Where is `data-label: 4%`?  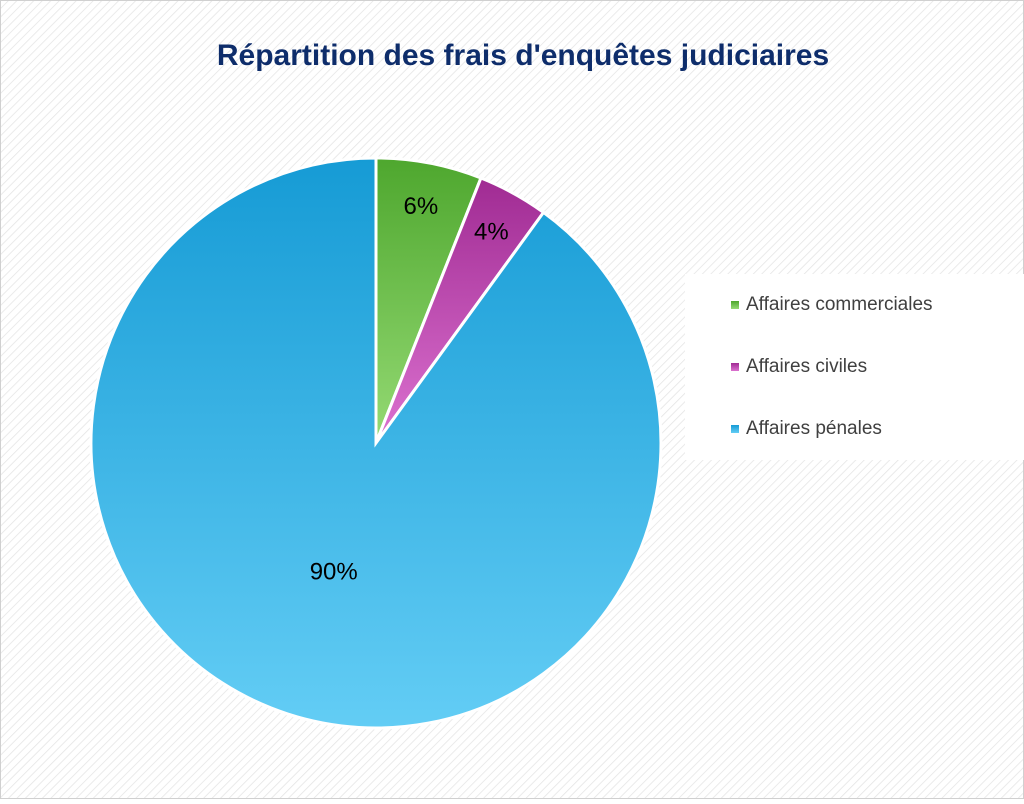
data-label: 4% is located at coordinates (491, 232).